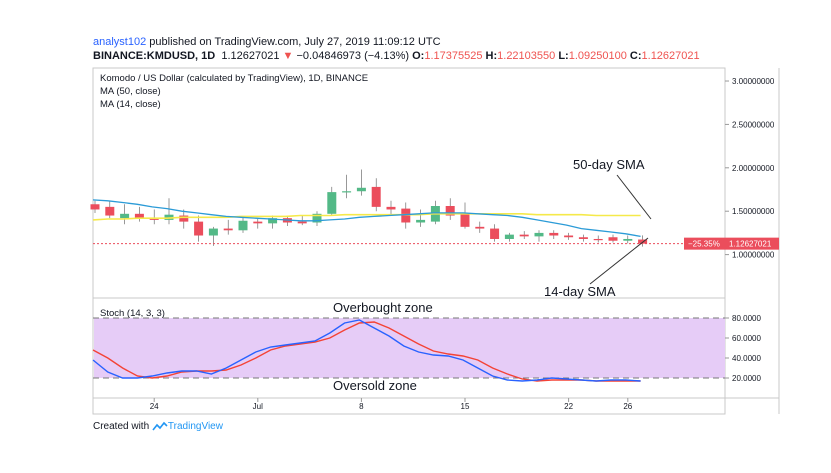 The image size is (831, 473). Describe the element at coordinates (753, 168) in the screenshot. I see `price-tick-label: 2.00000000` at that location.